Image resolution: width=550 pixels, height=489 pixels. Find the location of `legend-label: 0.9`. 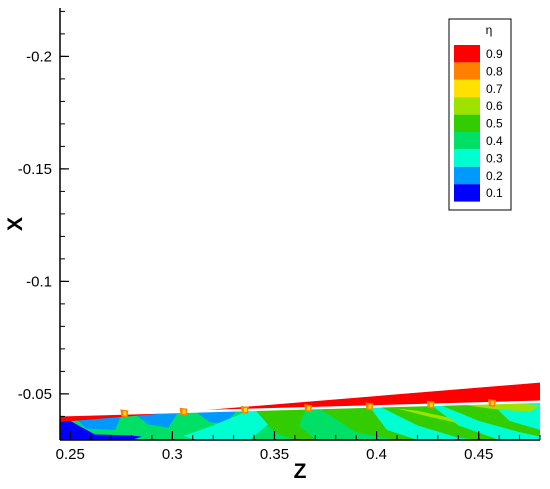

legend-label: 0.9 is located at coordinates (494, 54).